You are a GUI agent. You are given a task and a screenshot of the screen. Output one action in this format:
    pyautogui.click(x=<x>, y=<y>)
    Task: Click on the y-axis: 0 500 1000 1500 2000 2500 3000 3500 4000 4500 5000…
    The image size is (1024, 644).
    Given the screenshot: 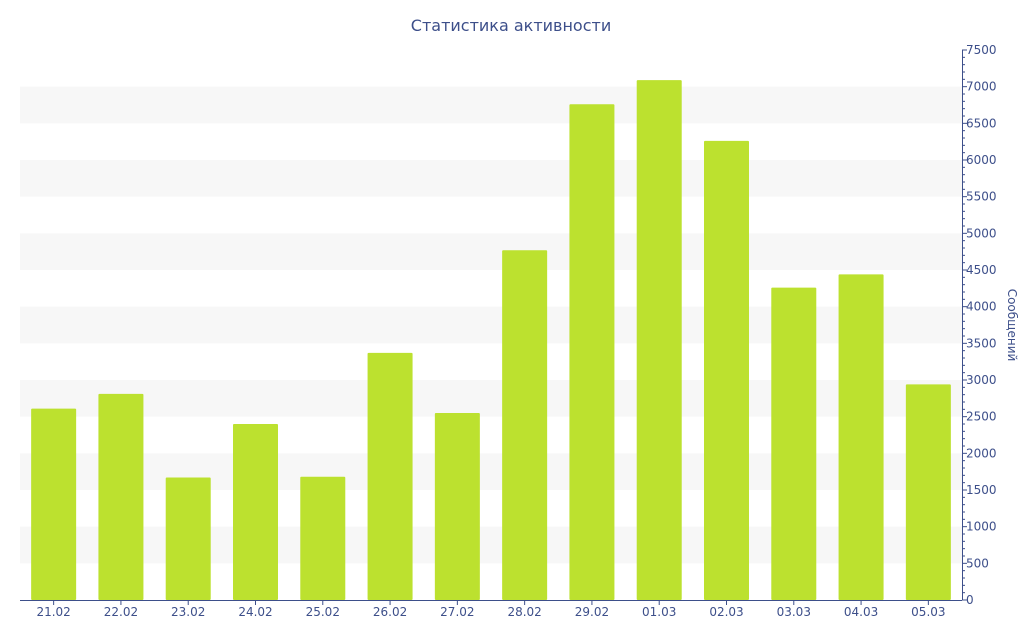 What is the action you would take?
    pyautogui.click(x=979, y=325)
    